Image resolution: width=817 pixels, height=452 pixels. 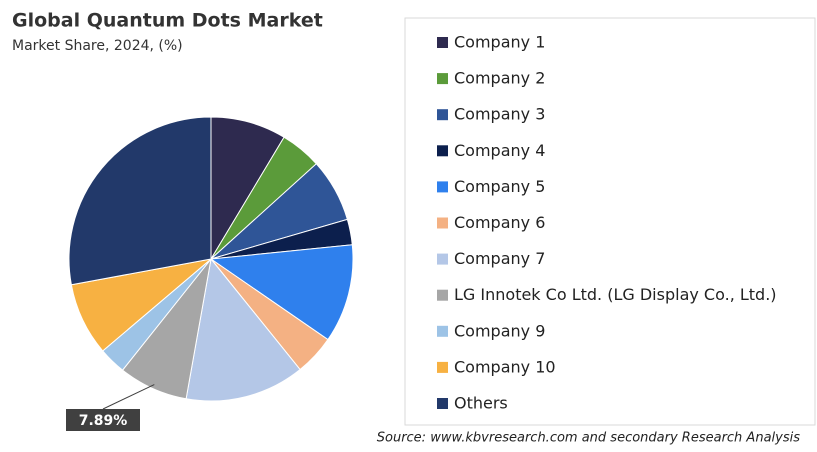 What do you see at coordinates (481, 403) in the screenshot?
I see `legend-label: Others` at bounding box center [481, 403].